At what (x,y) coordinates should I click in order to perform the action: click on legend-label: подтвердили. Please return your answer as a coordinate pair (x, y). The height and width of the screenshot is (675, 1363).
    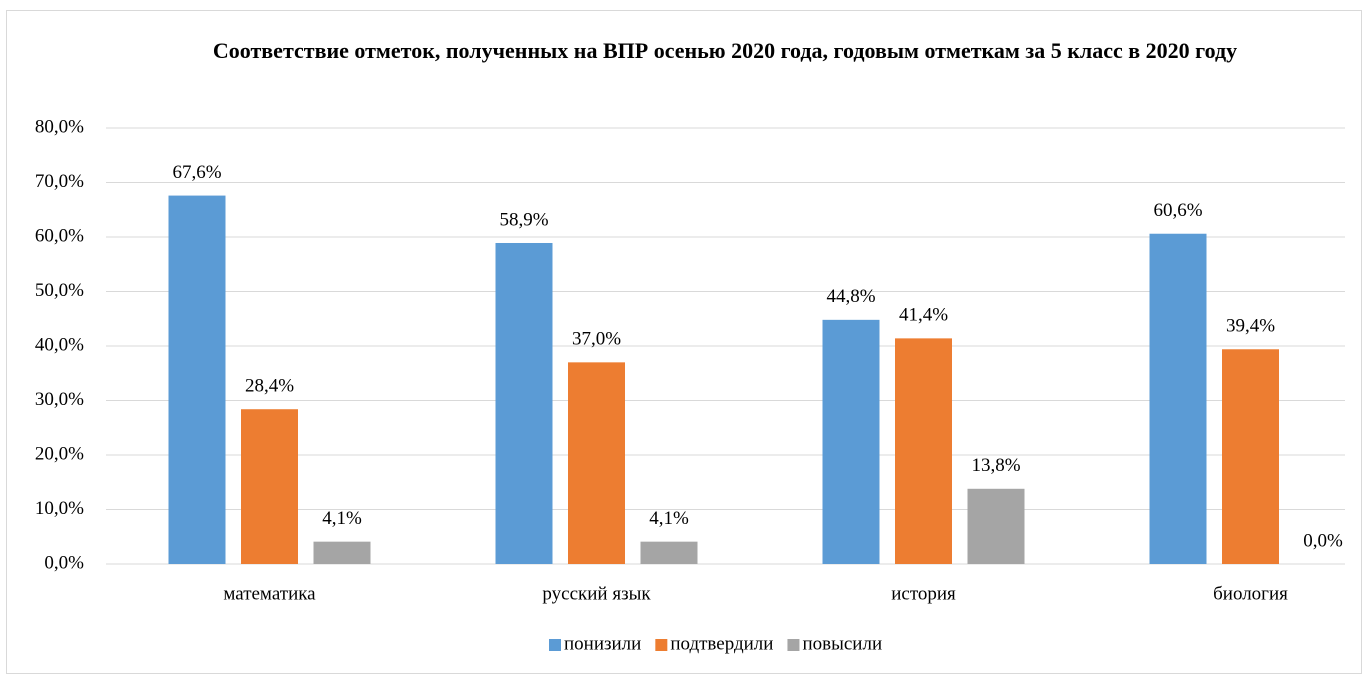
    Looking at the image, I should click on (721, 643).